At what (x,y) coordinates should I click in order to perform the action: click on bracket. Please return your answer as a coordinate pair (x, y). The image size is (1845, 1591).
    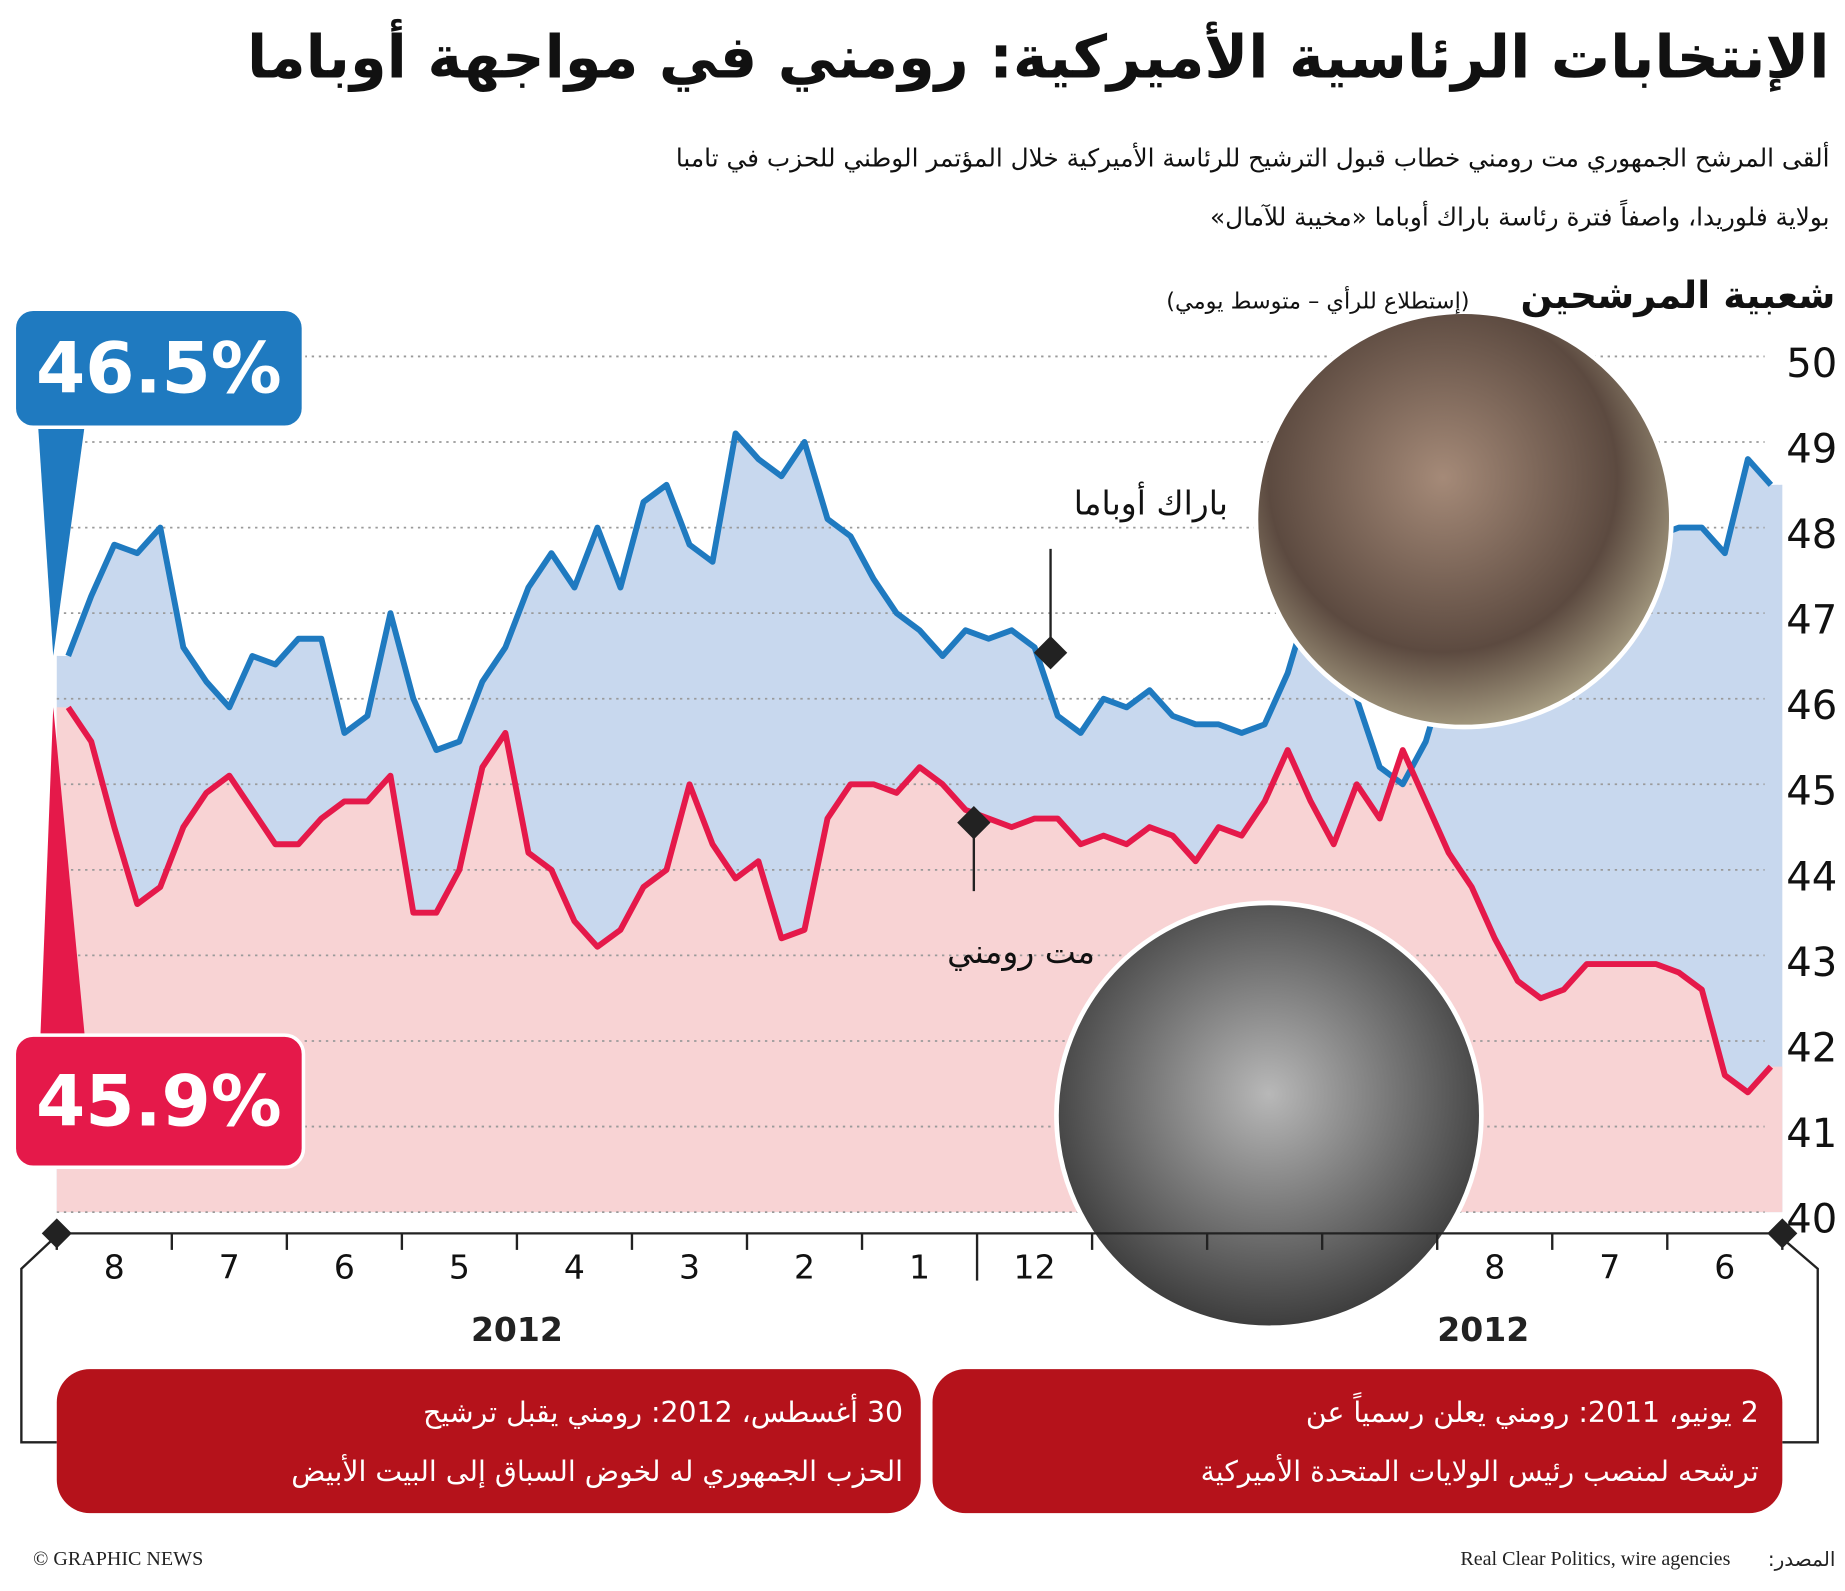
    Looking at the image, I should click on (919, 1338).